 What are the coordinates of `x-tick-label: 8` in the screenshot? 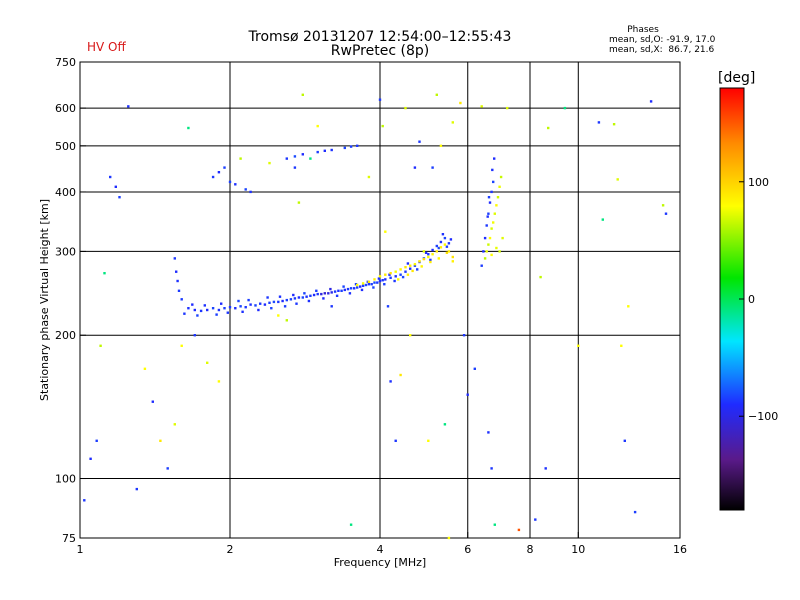 It's located at (530, 549).